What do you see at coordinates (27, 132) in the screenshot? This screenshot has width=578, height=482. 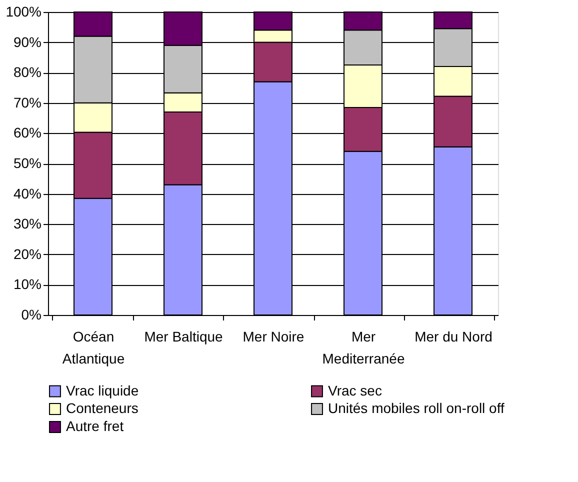 I see `y-tick-label: 60%` at bounding box center [27, 132].